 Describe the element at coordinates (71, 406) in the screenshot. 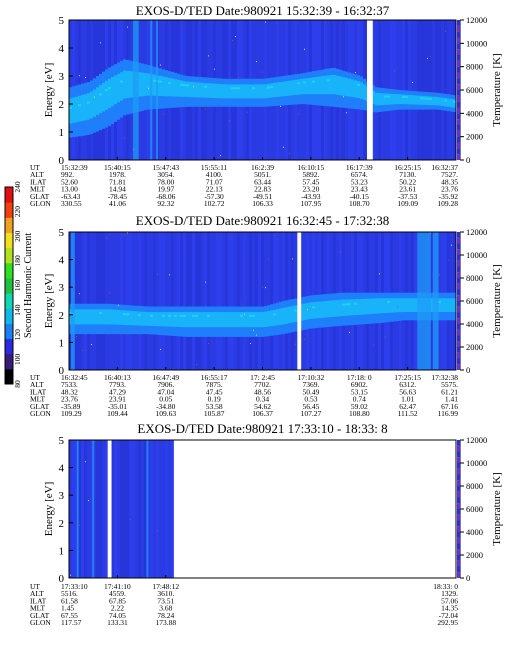

I see `table-cell: -35.89` at that location.